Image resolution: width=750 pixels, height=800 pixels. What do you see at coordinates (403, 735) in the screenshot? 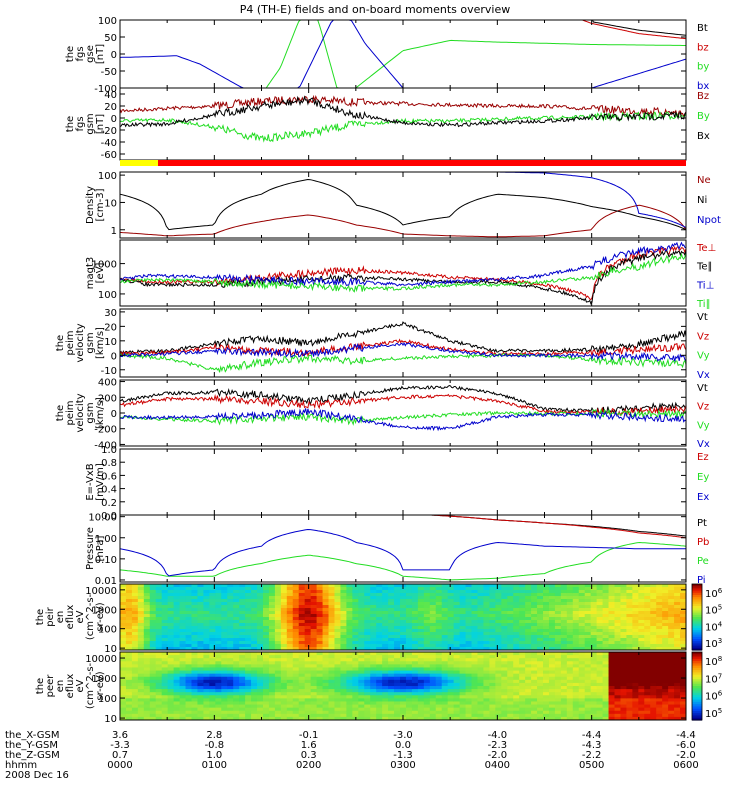
I see `x-tick-gsm-x: -3.0` at bounding box center [403, 735].